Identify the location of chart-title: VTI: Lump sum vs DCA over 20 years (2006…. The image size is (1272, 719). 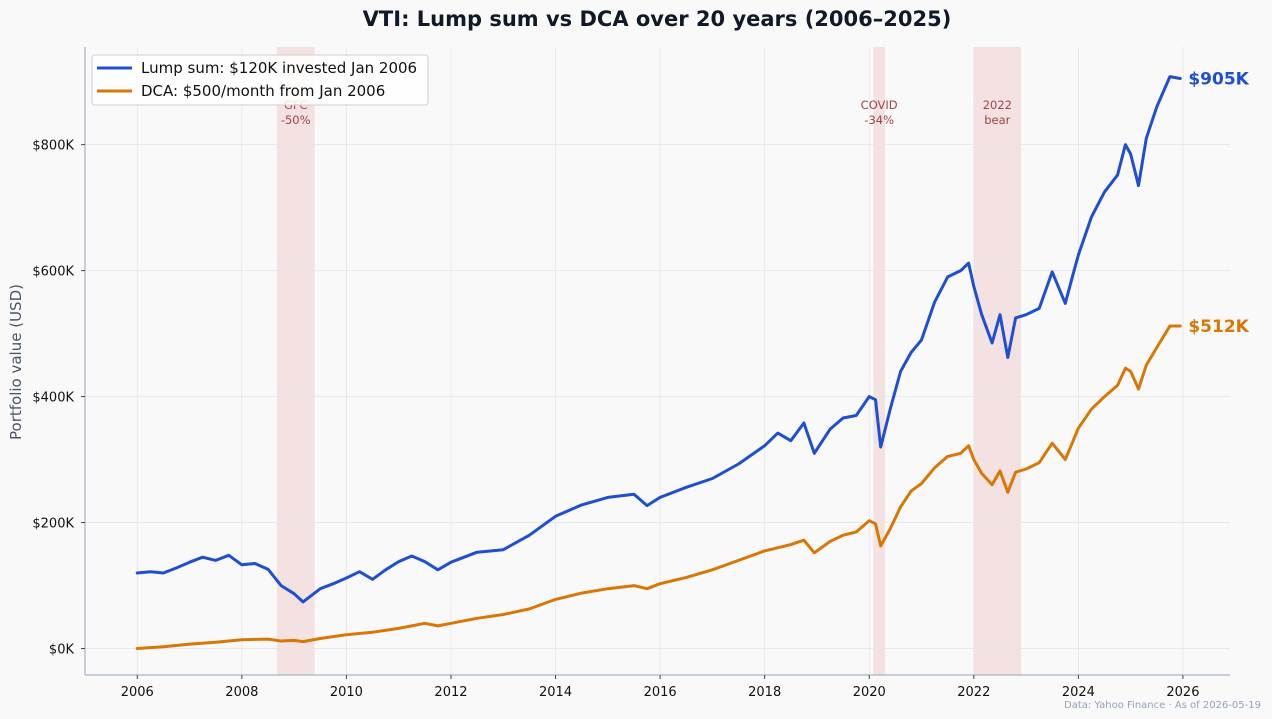
(657, 19).